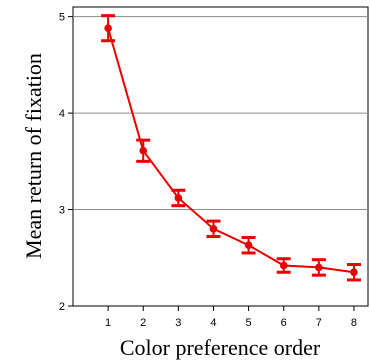 This screenshot has width=370, height=363. What do you see at coordinates (62, 18) in the screenshot?
I see `y-tick-label: 5` at bounding box center [62, 18].